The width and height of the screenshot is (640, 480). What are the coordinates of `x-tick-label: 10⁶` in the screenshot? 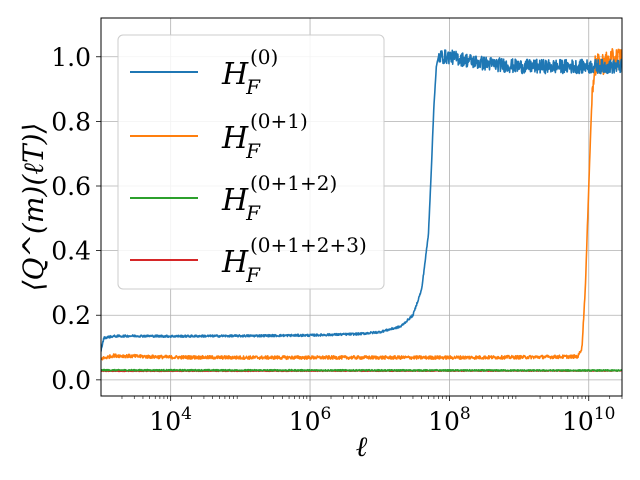 It's located at (310, 420).